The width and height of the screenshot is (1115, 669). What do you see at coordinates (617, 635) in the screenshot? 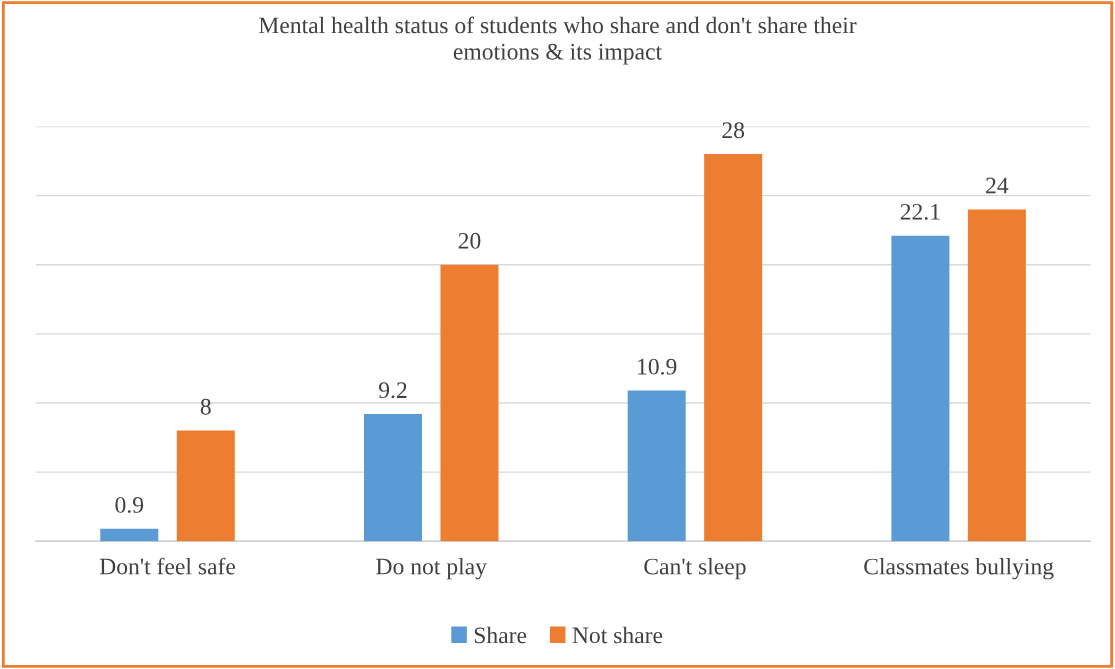
I see `legend-label: Not share` at bounding box center [617, 635].